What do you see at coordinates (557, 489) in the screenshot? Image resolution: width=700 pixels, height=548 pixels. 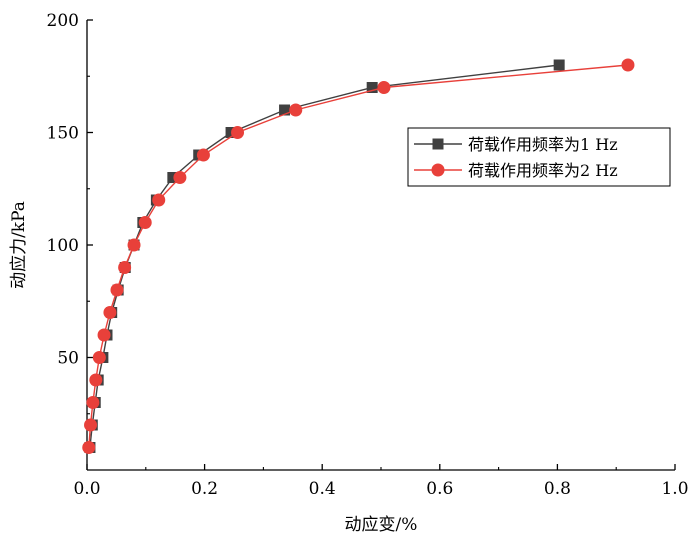 I see `x-tick-label: 0.8` at bounding box center [557, 489].